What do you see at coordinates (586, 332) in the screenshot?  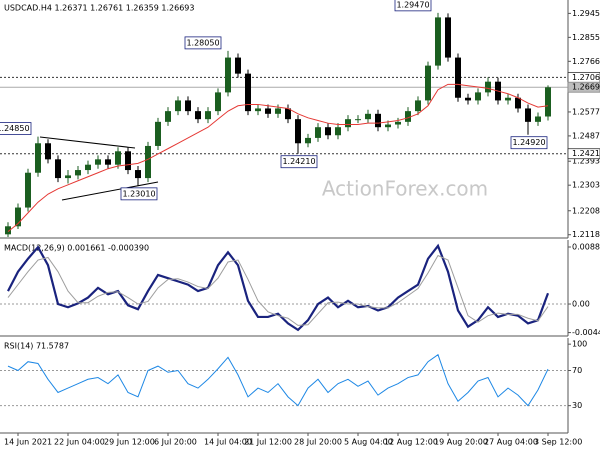 I see `y-tick-label: -0.004416` at bounding box center [586, 332].